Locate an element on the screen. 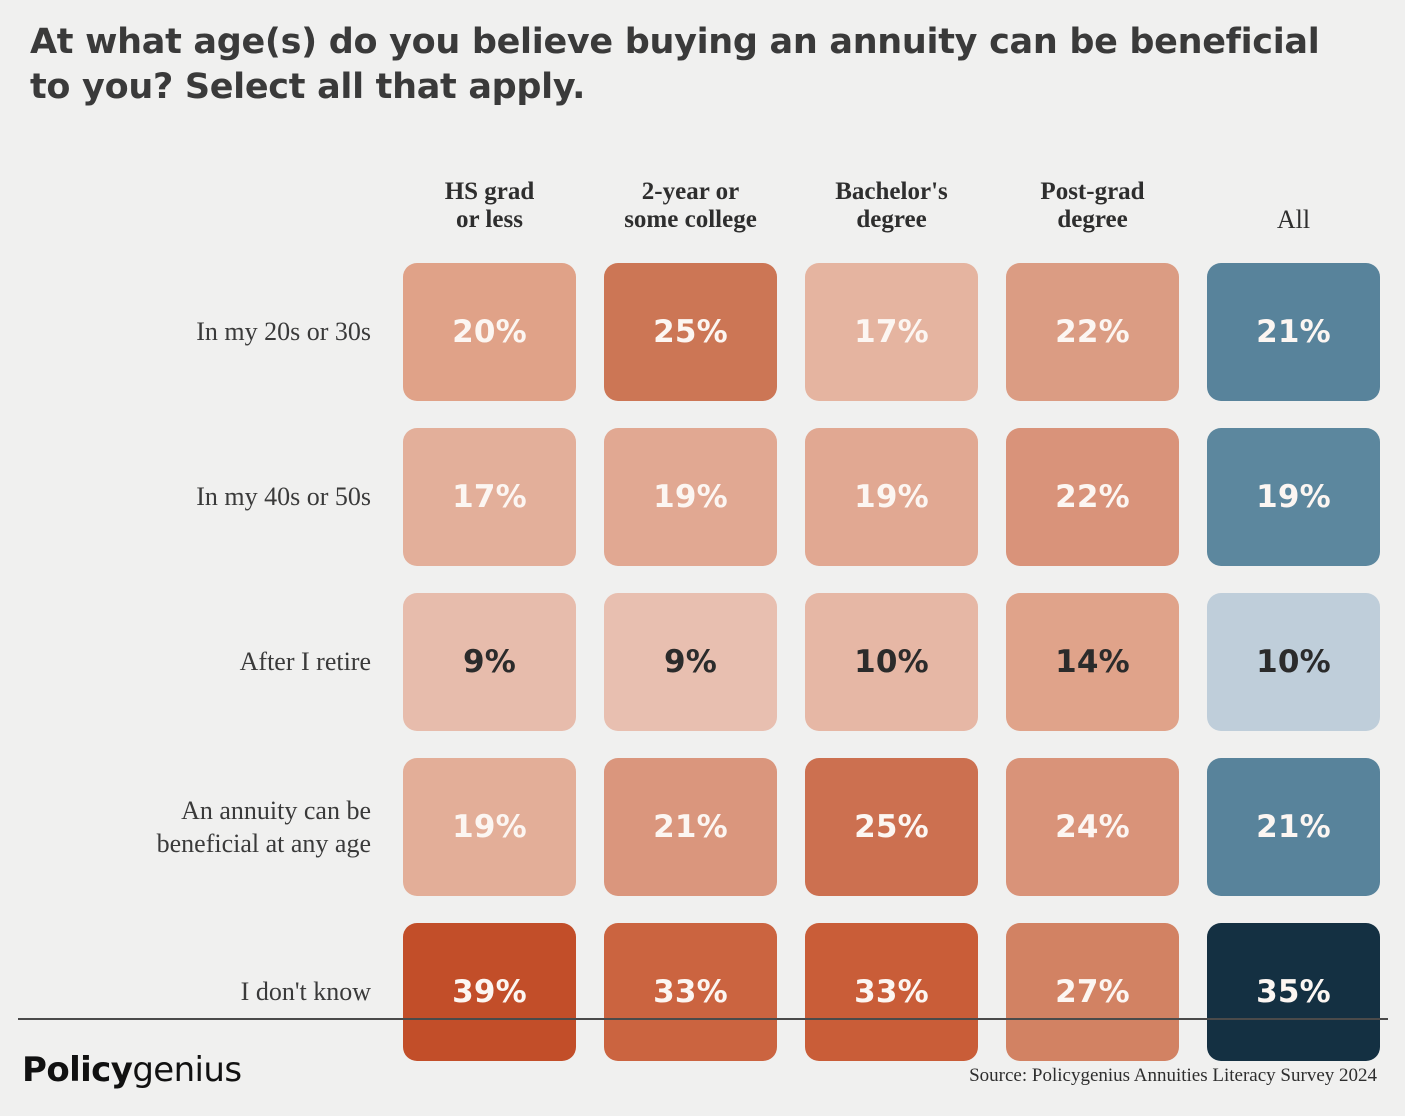 This screenshot has height=1116, width=1405. heatmap-cell-r1-c3: 22% is located at coordinates (1092, 497).